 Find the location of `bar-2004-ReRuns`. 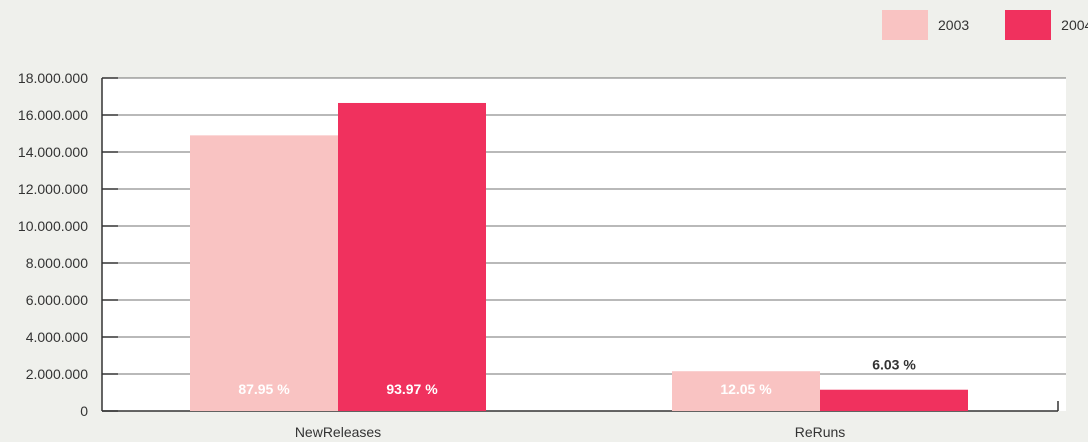

bar-2004-ReRuns is located at coordinates (894, 400).